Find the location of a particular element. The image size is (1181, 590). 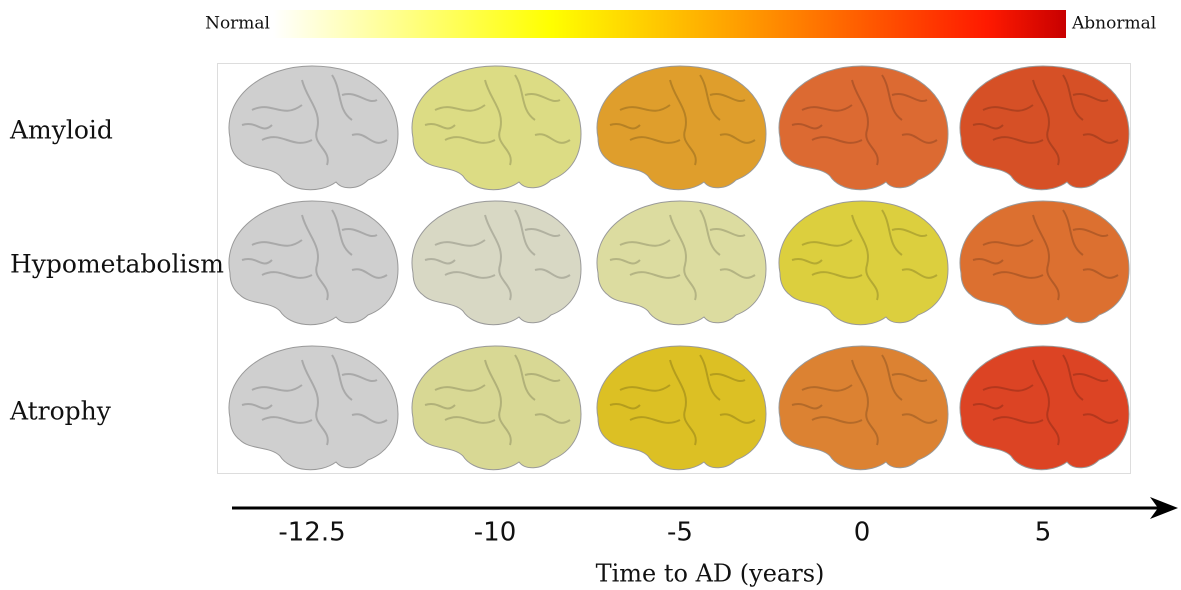

colorbar-high-label: Abnormal is located at coordinates (1113, 24).